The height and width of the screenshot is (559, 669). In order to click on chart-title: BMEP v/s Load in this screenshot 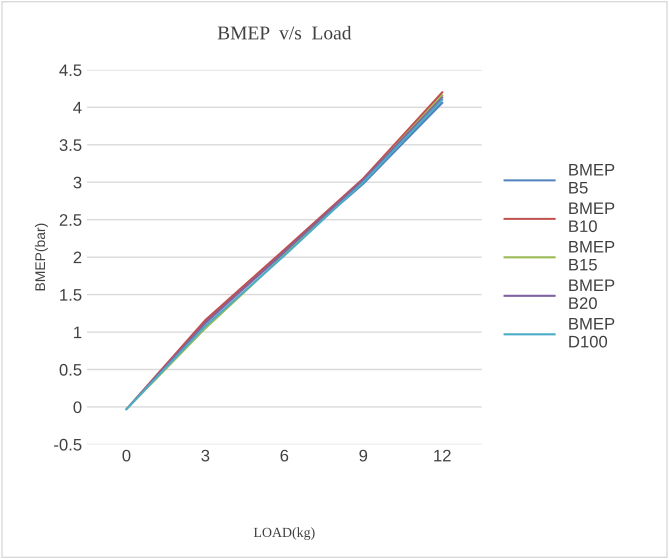, I will do `click(285, 33)`.